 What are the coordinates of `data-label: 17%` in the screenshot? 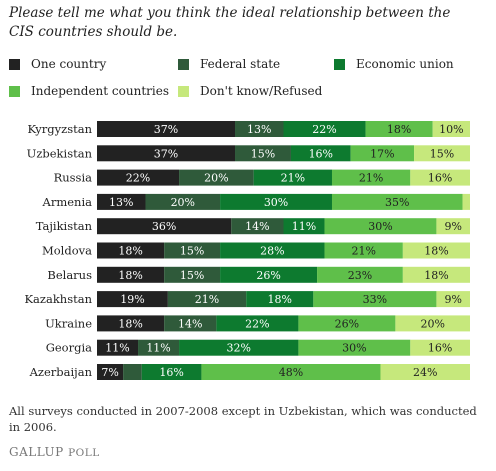 It's located at (382, 153).